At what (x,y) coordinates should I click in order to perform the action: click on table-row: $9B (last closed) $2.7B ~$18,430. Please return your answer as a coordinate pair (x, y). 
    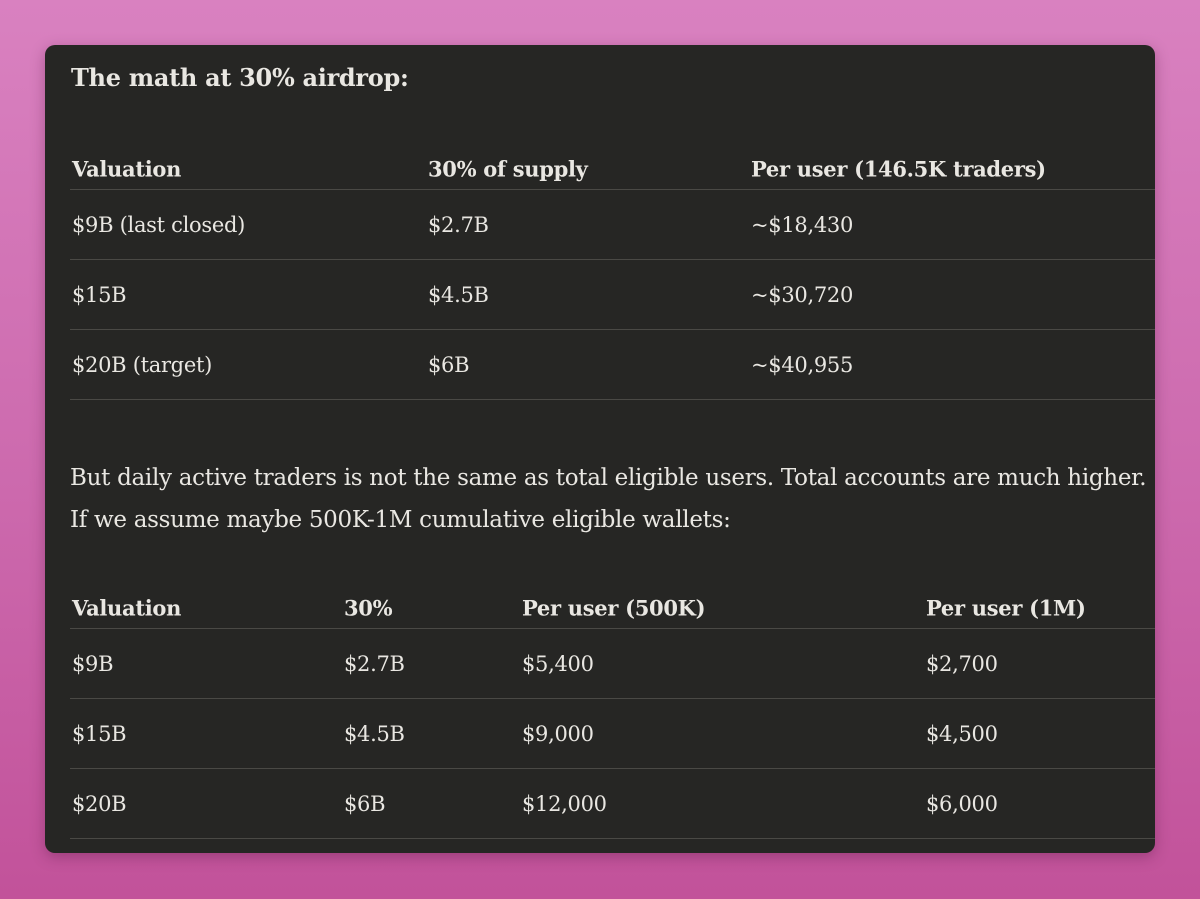
    Looking at the image, I should click on (612, 225).